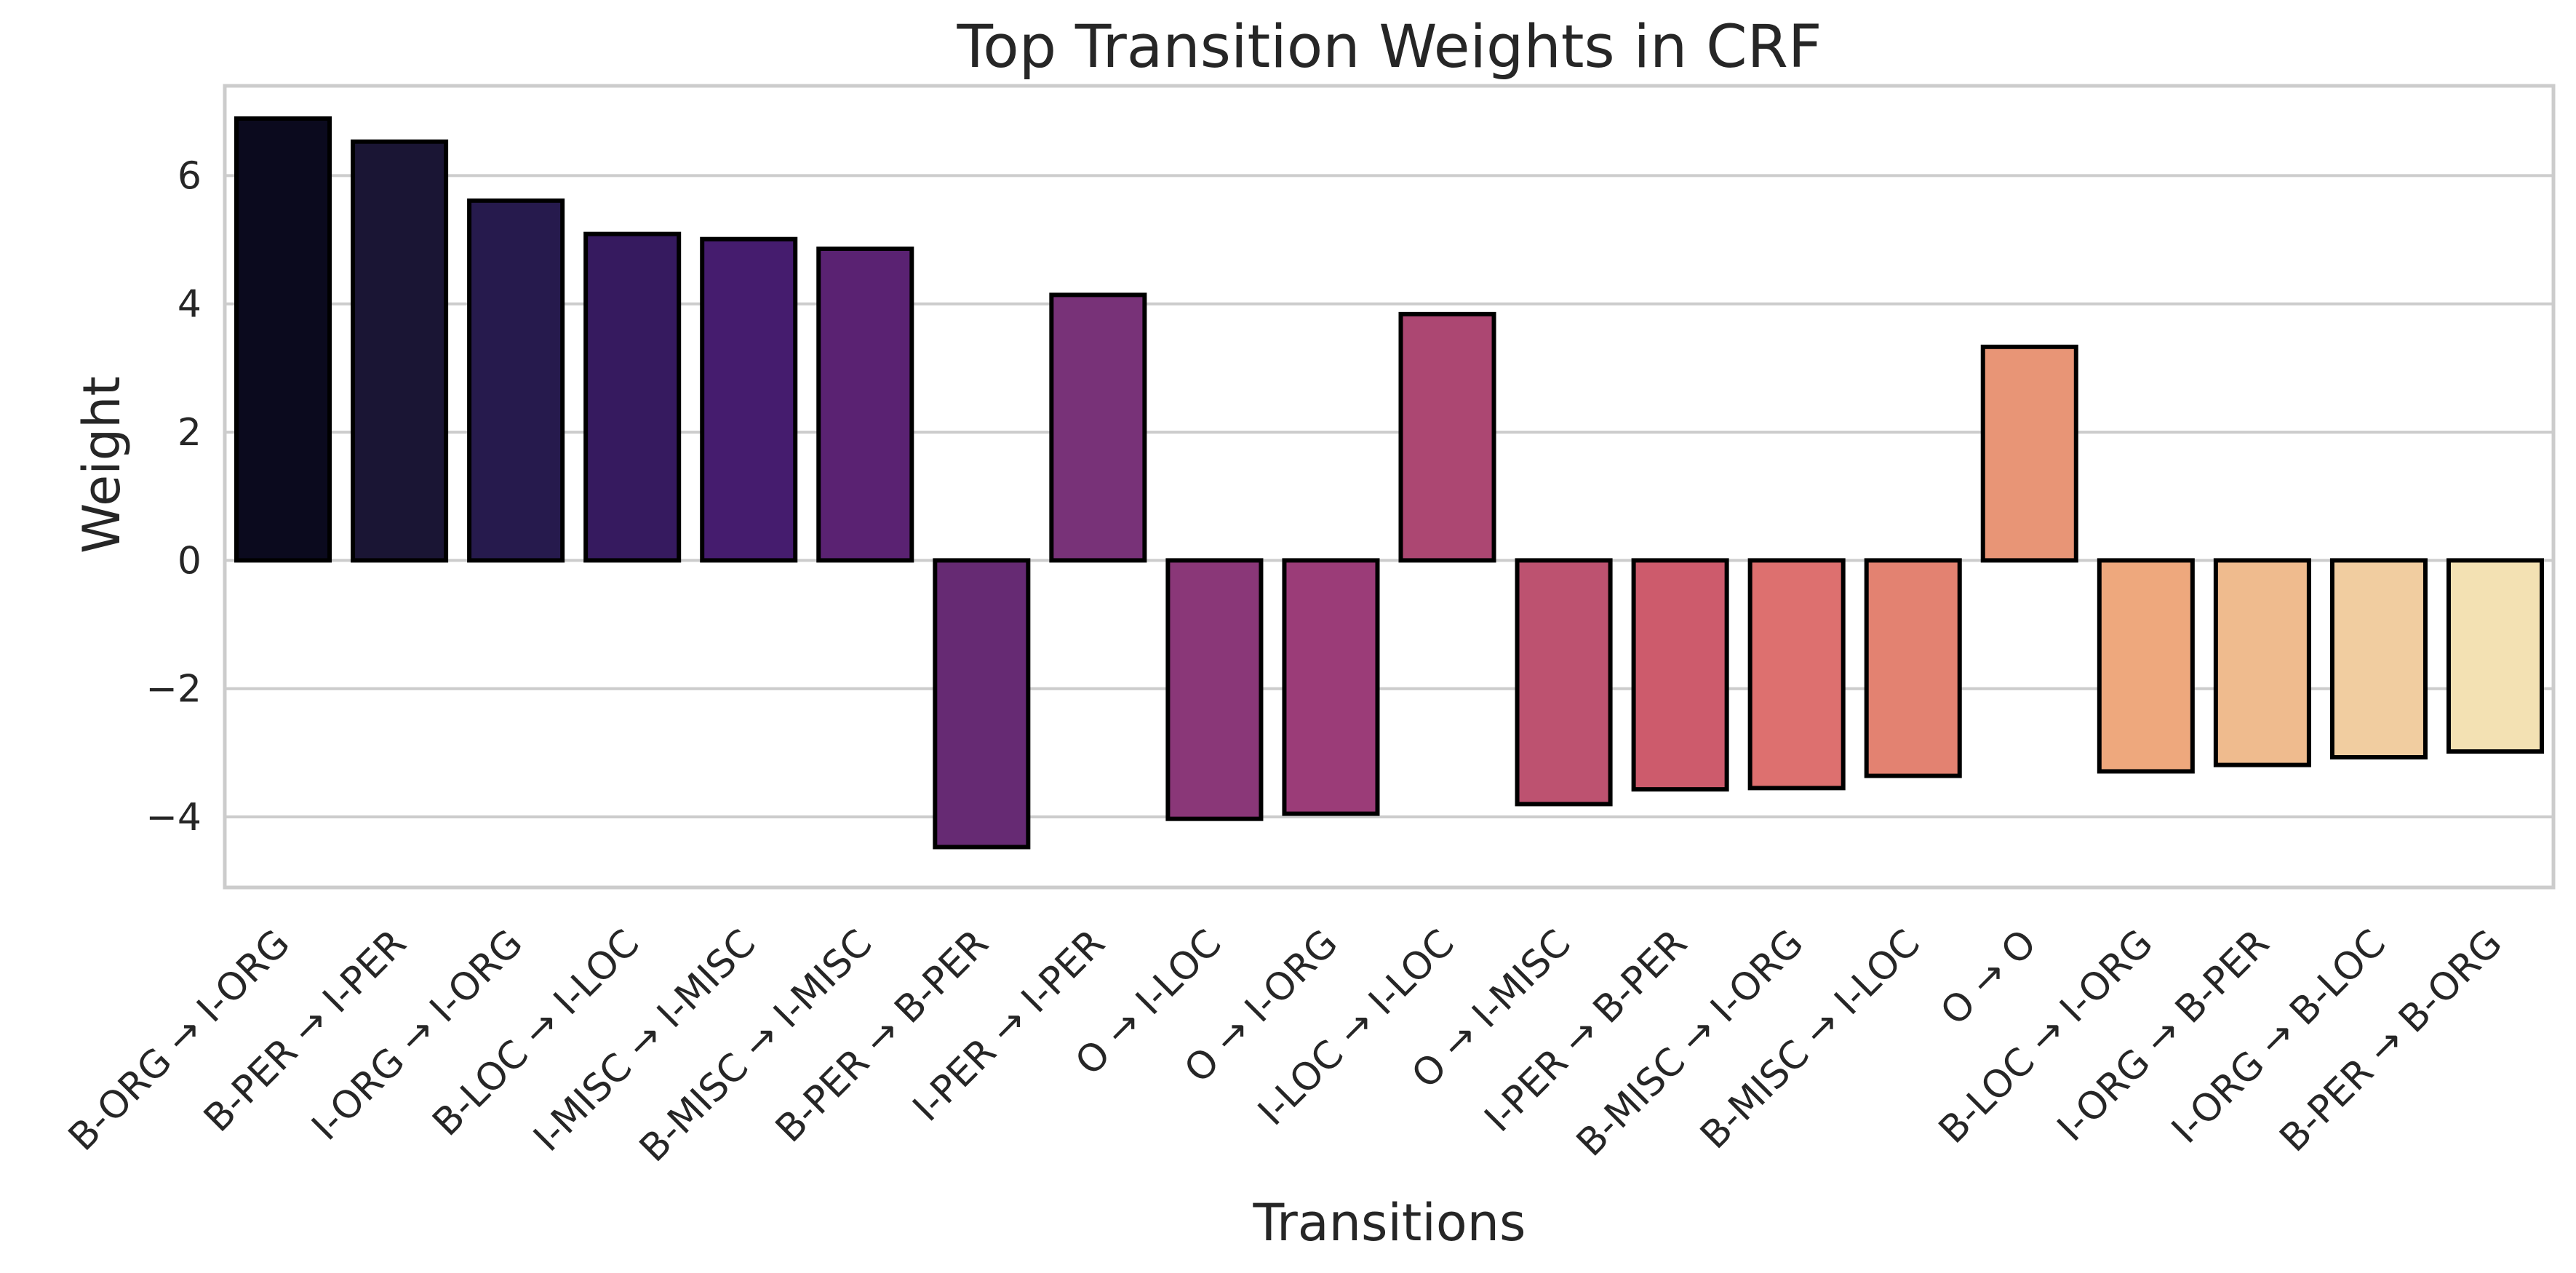 This screenshot has width=2576, height=1273. What do you see at coordinates (190, 561) in the screenshot?
I see `y-tick-label: 0` at bounding box center [190, 561].